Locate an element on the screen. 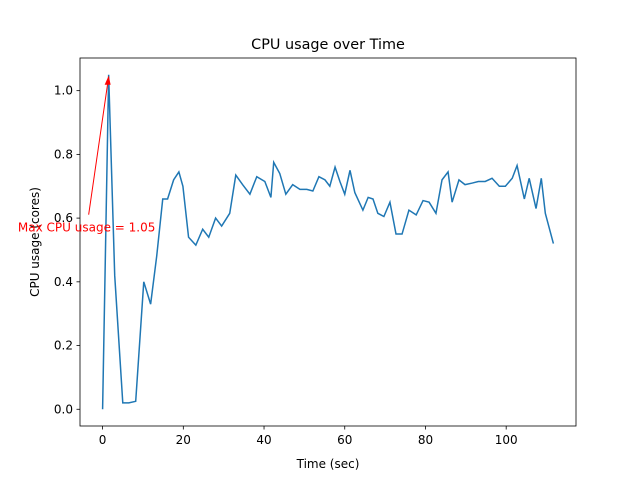 The width and height of the screenshot is (640, 480). y-tick-label: 0.6 is located at coordinates (63, 218).